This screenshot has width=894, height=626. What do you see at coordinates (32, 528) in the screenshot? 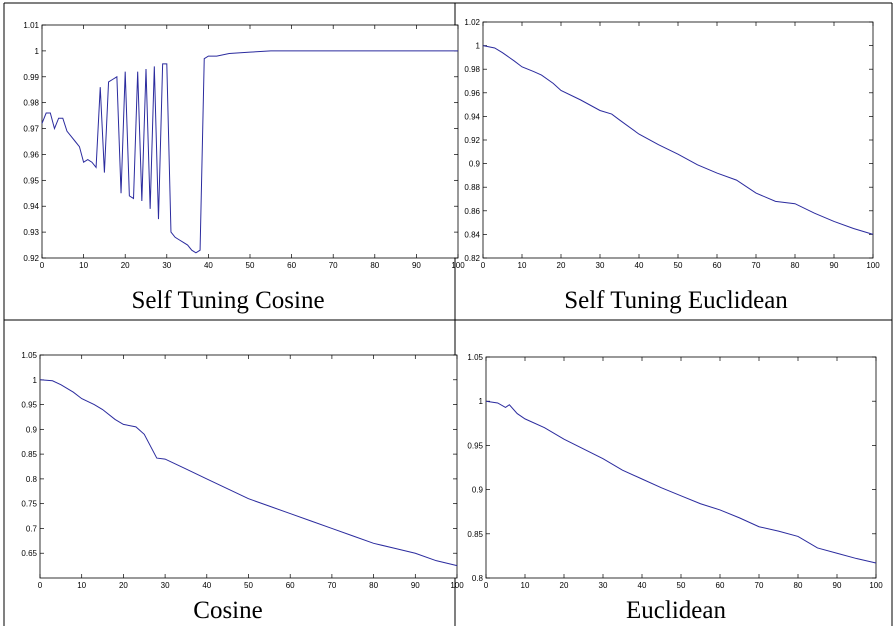
I see `y-tick-label: 0.7` at bounding box center [32, 528].